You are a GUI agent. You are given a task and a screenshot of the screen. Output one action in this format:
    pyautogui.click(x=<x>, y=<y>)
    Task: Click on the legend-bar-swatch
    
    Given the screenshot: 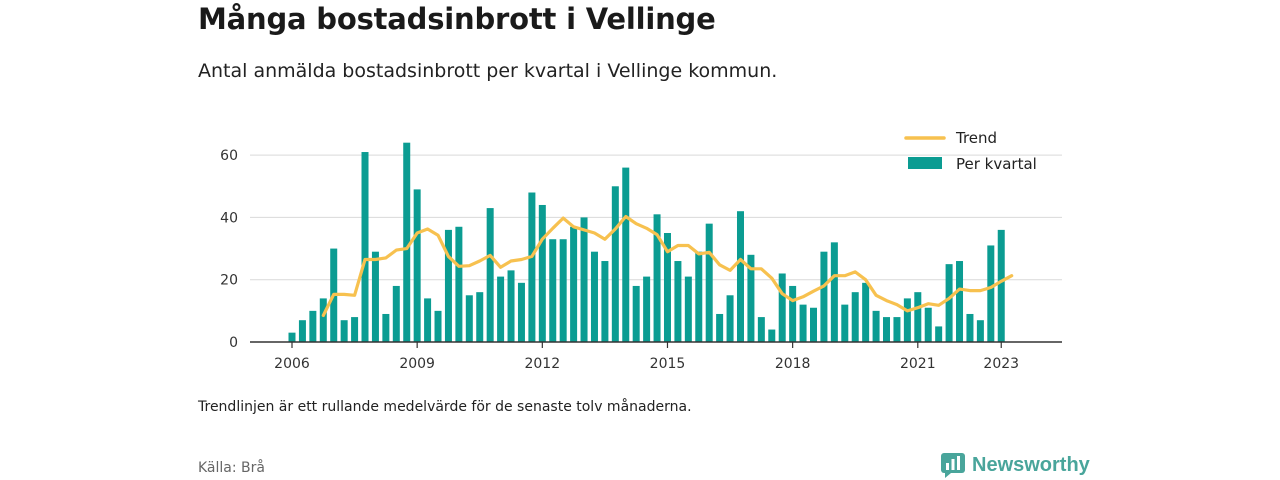 What is the action you would take?
    pyautogui.click(x=925, y=163)
    